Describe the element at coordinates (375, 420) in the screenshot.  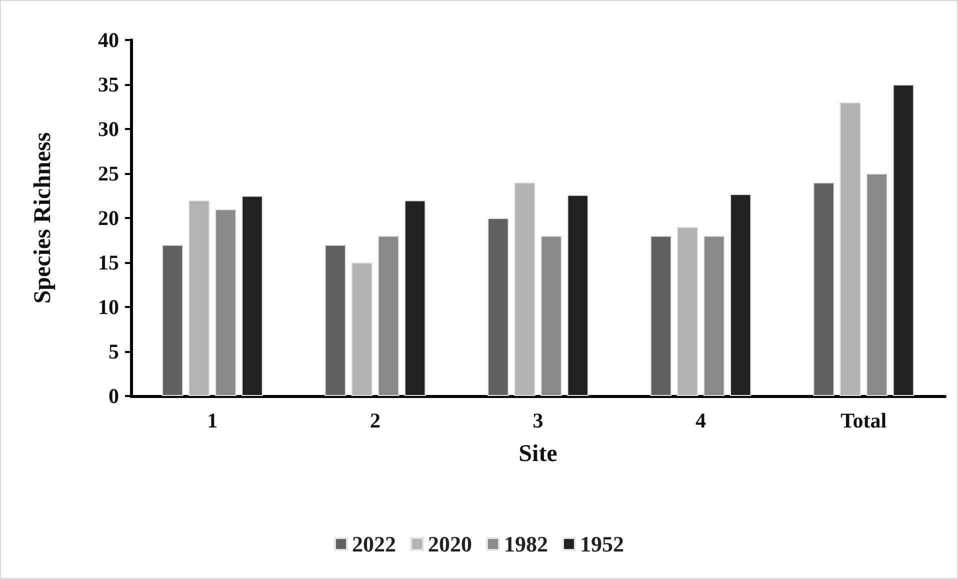
I see `x-tick-label: 2` at that location.